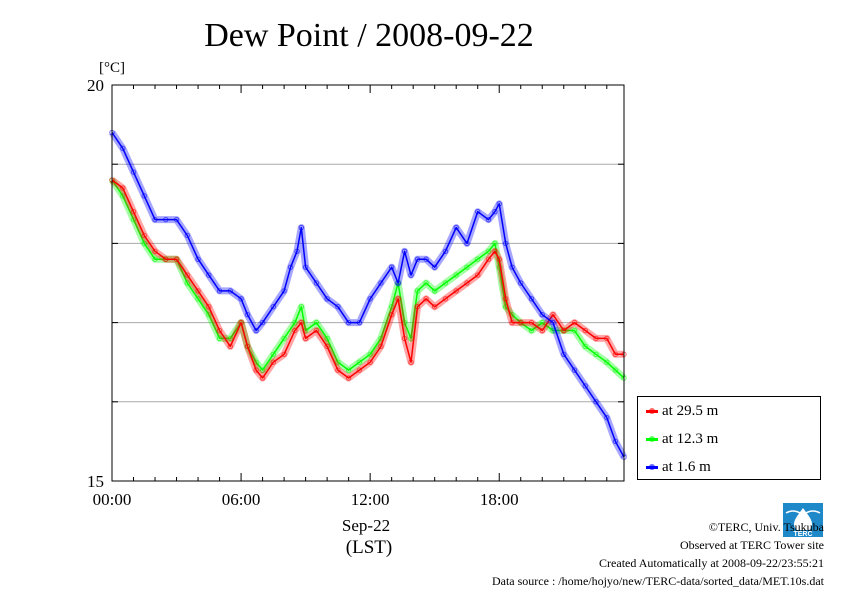 This screenshot has height=595, width=842. Describe the element at coordinates (652, 438) in the screenshot. I see `legend-swatch-green` at that location.